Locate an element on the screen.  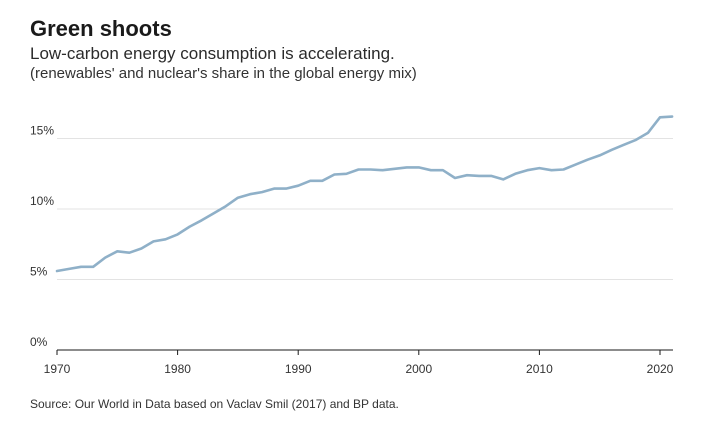
y-tick-label-5: 5% is located at coordinates (39, 272).